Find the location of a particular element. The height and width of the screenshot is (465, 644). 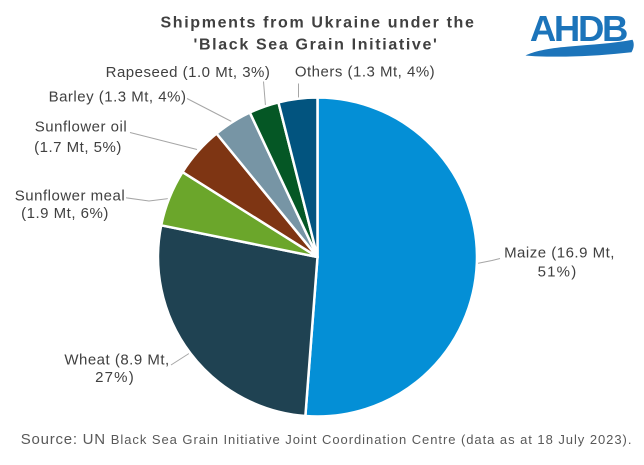

svg-text: Sunflower oil is located at coordinates (81, 127).